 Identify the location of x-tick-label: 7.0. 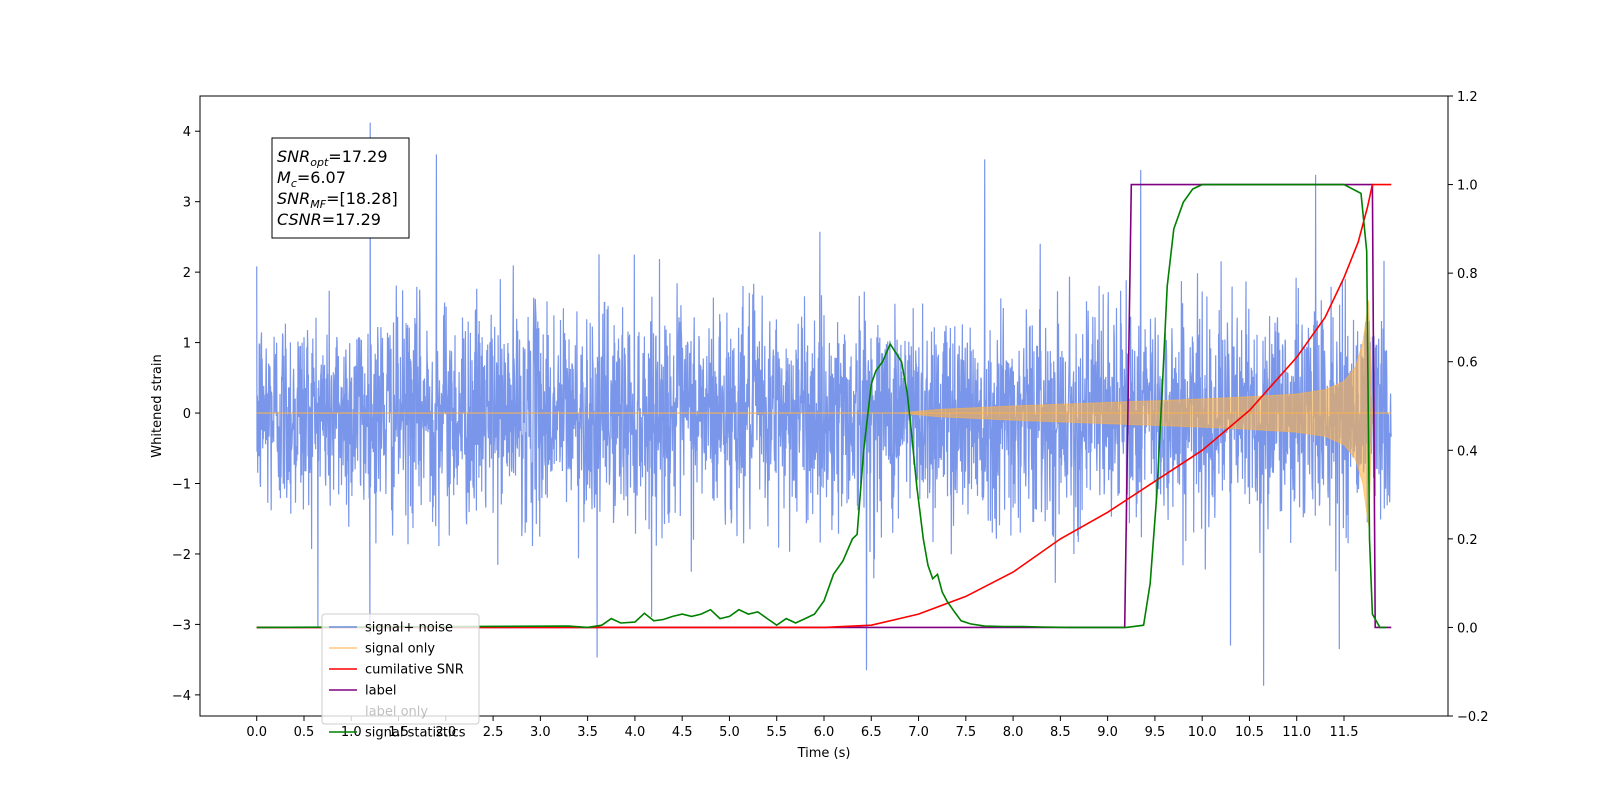
(918, 732).